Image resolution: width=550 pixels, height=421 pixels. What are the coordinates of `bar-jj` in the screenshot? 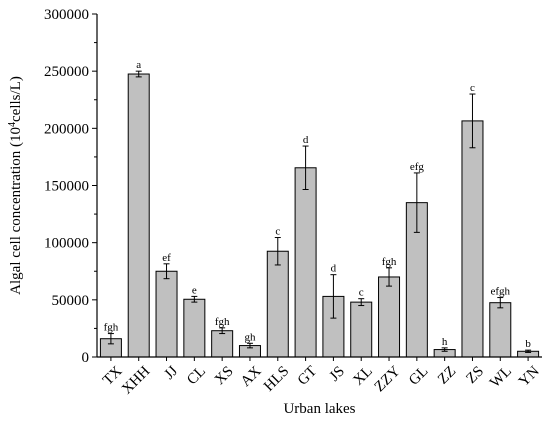 It's located at (166, 314).